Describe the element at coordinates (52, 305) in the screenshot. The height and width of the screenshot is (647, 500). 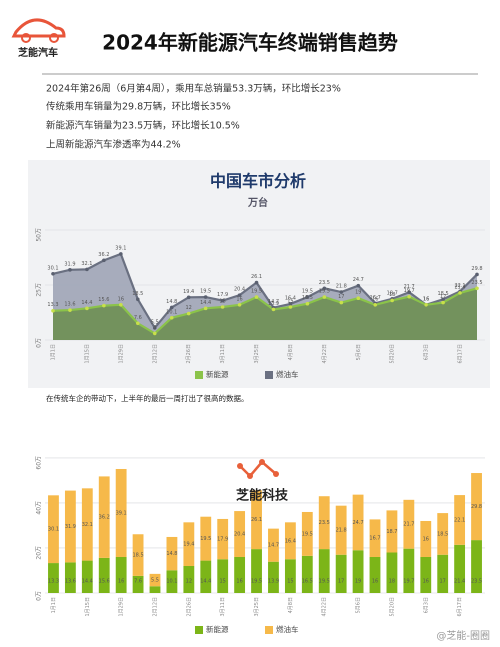
I see `data-label: 13.3` at that location.